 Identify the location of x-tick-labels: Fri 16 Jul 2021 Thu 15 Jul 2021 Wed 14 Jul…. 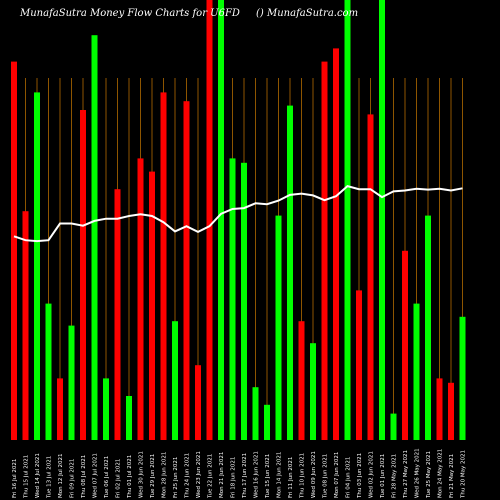
(239, 473).